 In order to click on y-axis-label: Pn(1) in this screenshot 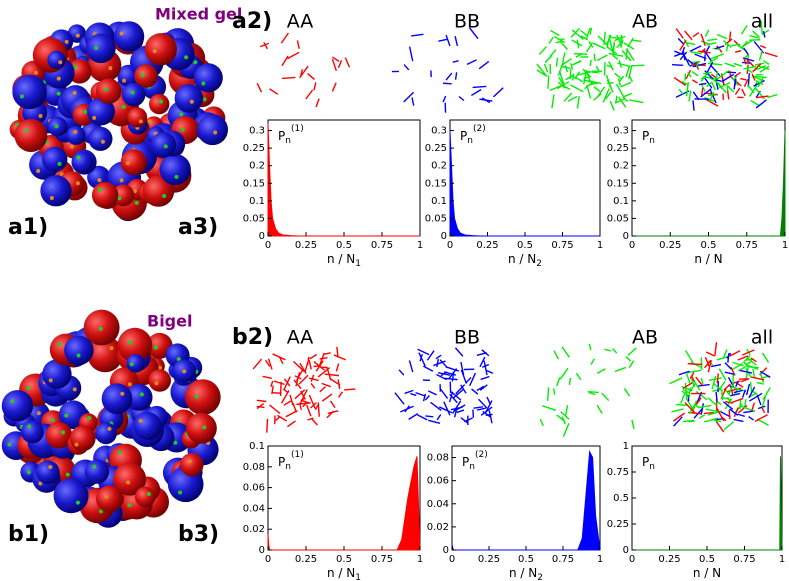, I will do `click(291, 461)`.